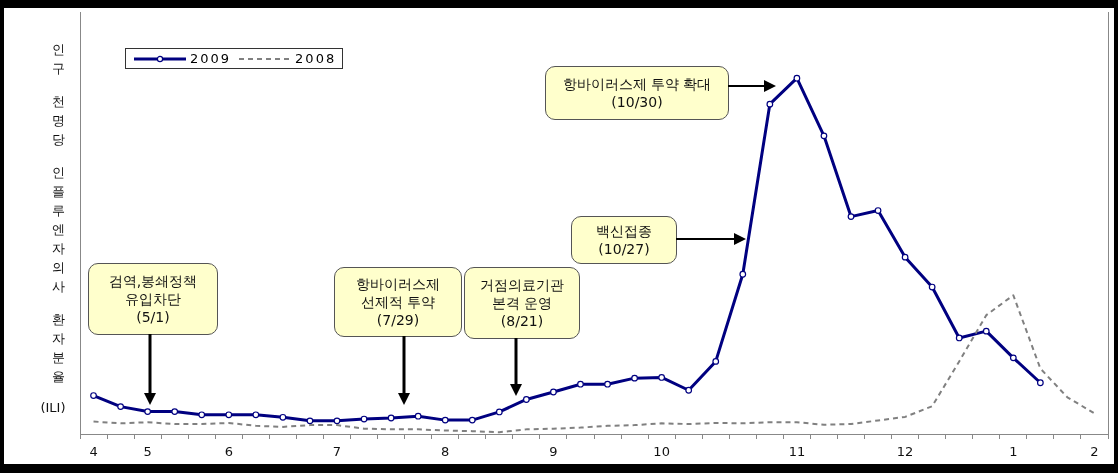 The width and height of the screenshot is (1118, 473). Describe the element at coordinates (797, 452) in the screenshot. I see `x-tick-label: 11` at that location.